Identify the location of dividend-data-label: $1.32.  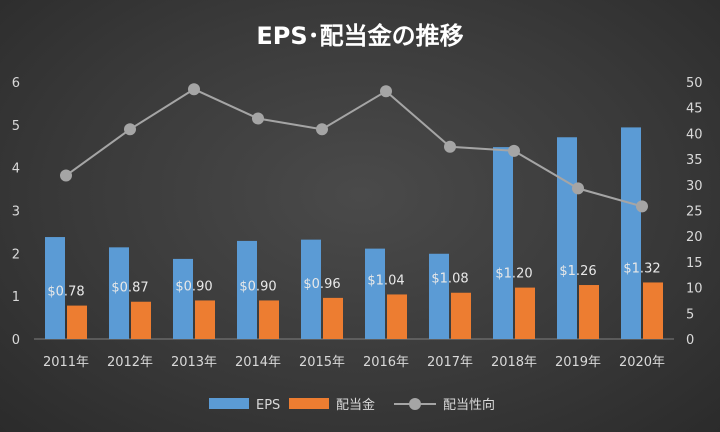
(641, 268).